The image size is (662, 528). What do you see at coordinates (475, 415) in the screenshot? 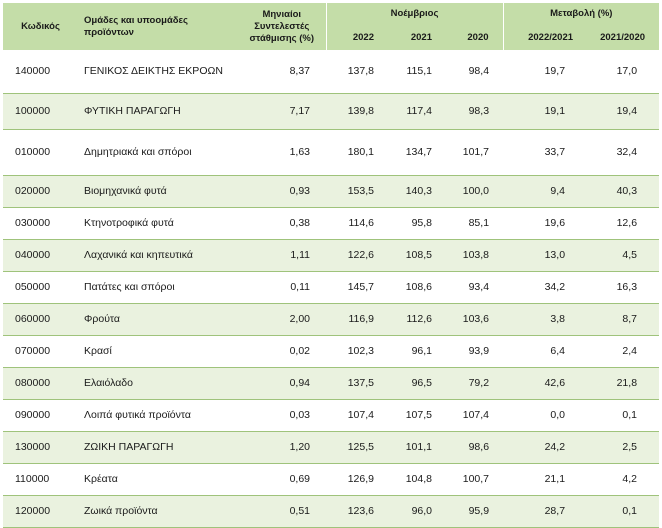
I see `row-value-2020: 107,4` at bounding box center [475, 415].